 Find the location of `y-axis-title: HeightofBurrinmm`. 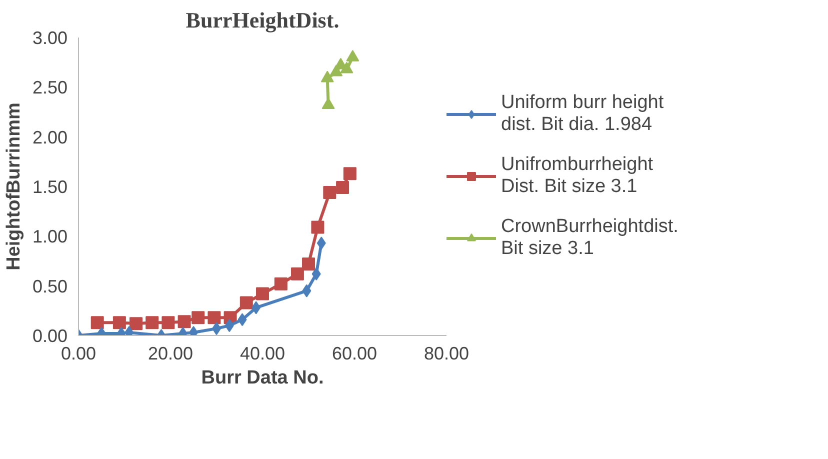

y-axis-title: HeightofBurrinmm is located at coordinates (13, 186).